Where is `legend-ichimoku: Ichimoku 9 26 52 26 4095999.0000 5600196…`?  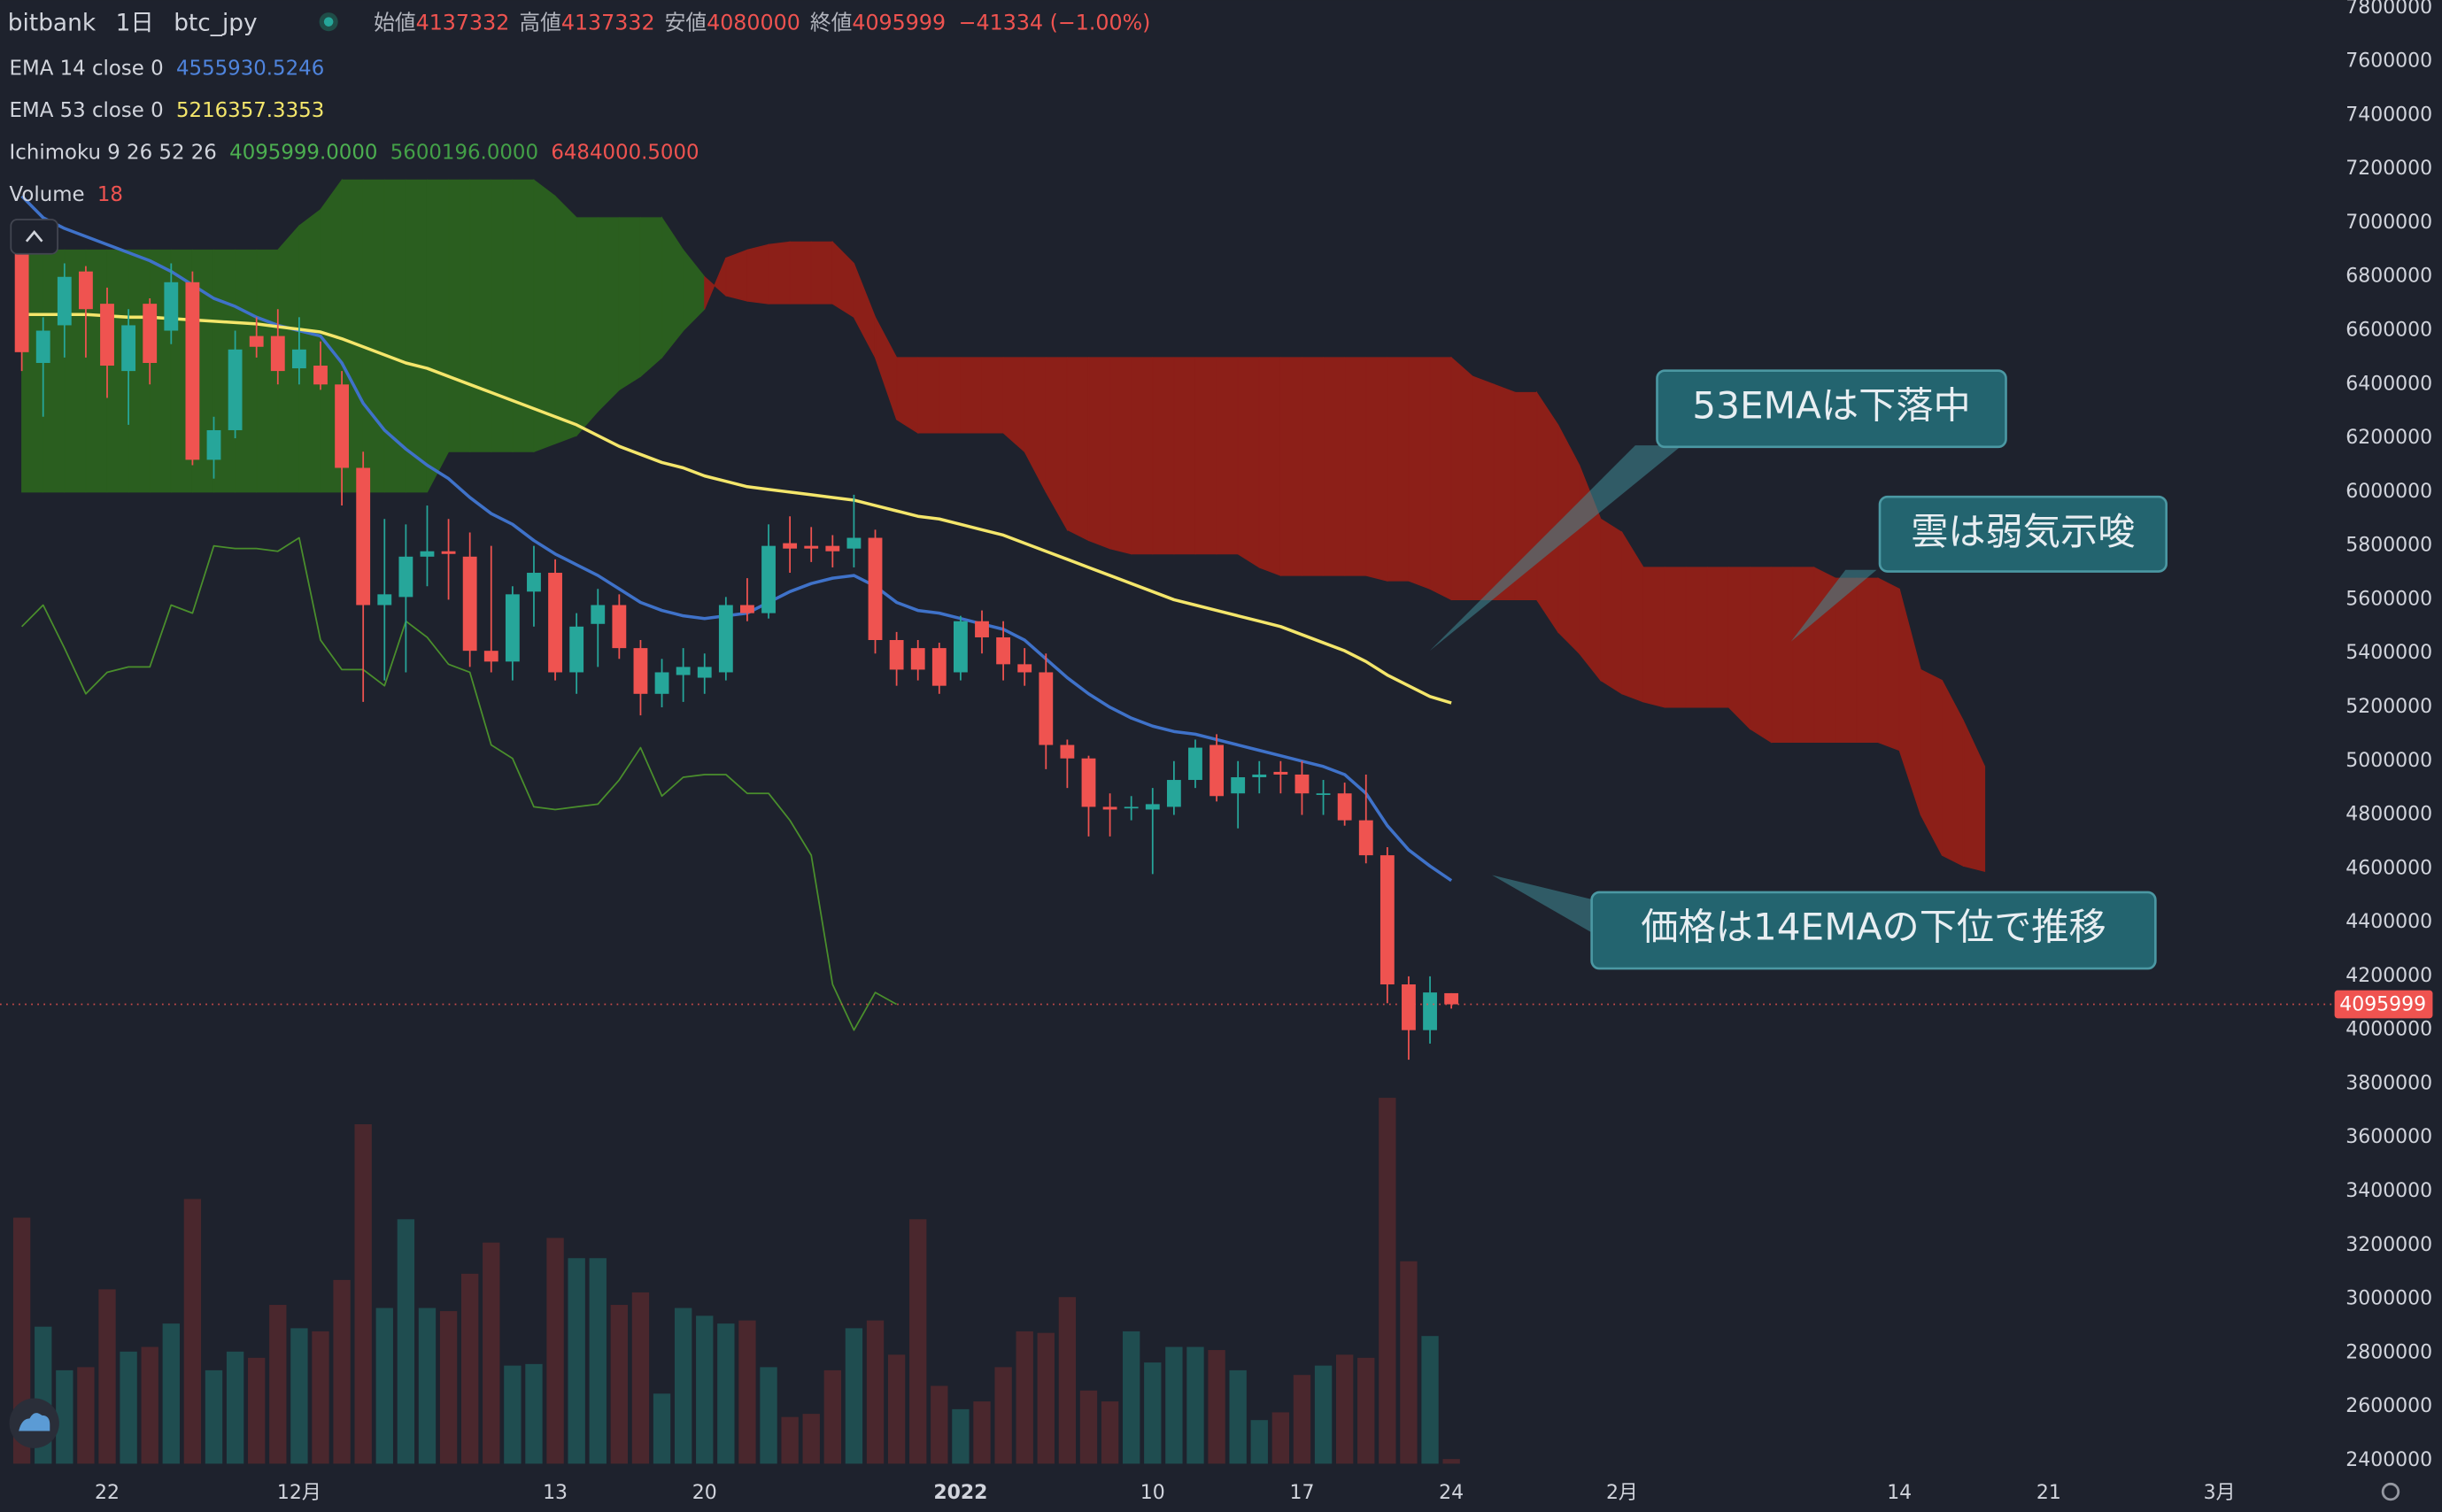
legend-ichimoku: Ichimoku 9 26 52 26 4095999.0000 5600196… is located at coordinates (354, 152).